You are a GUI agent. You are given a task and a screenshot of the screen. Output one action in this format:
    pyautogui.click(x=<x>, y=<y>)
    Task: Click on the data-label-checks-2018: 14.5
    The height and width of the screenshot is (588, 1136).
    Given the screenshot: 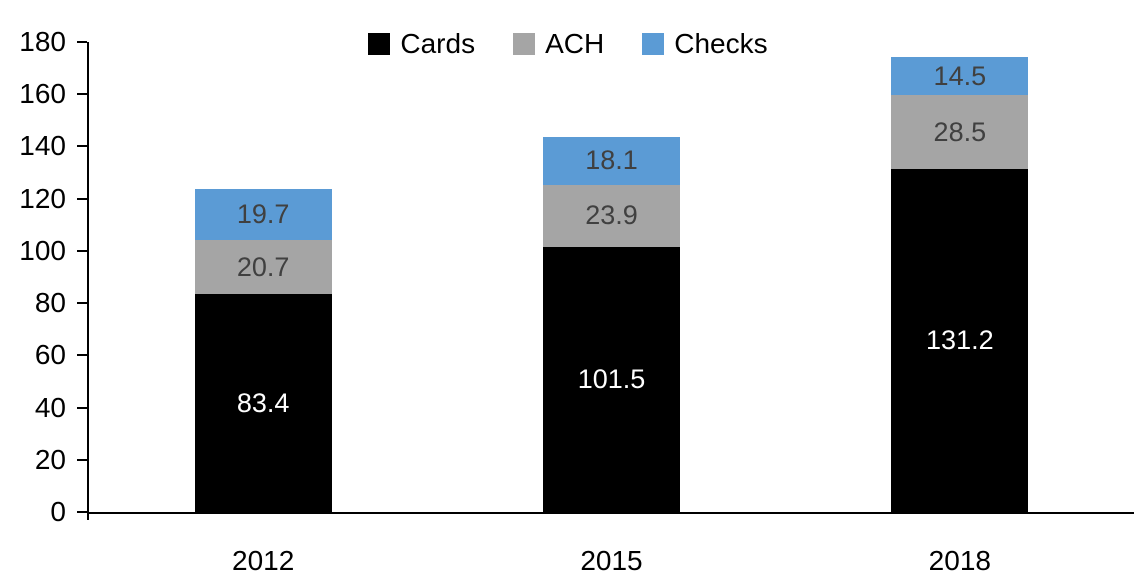 What is the action you would take?
    pyautogui.click(x=960, y=75)
    